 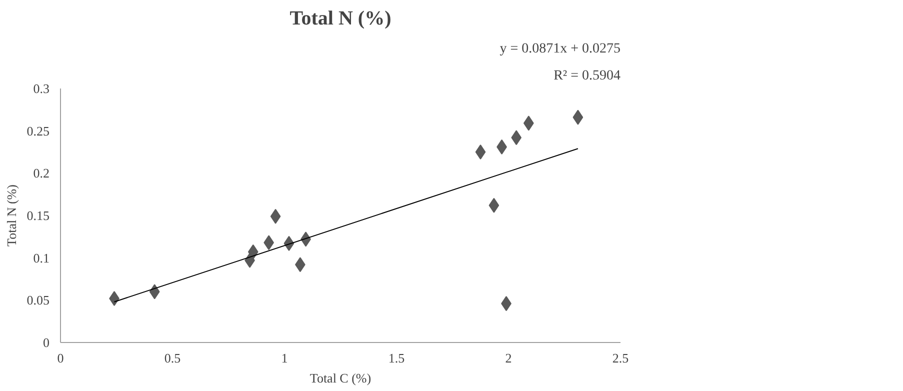 I want to click on x-axis-title: Total C (%), so click(x=341, y=378).